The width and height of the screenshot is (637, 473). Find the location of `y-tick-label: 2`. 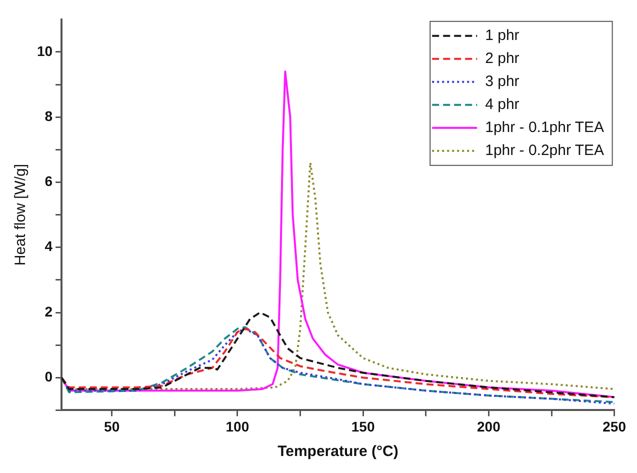

y-tick-label: 2 is located at coordinates (48, 311).